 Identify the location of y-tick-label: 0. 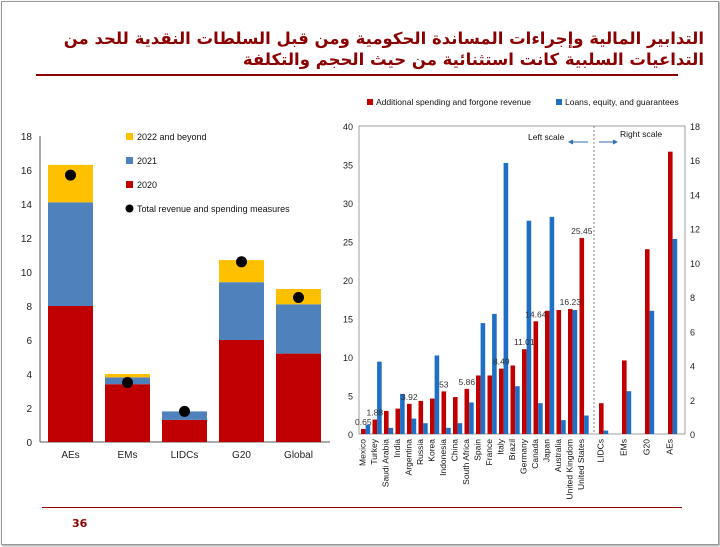
(29, 443).